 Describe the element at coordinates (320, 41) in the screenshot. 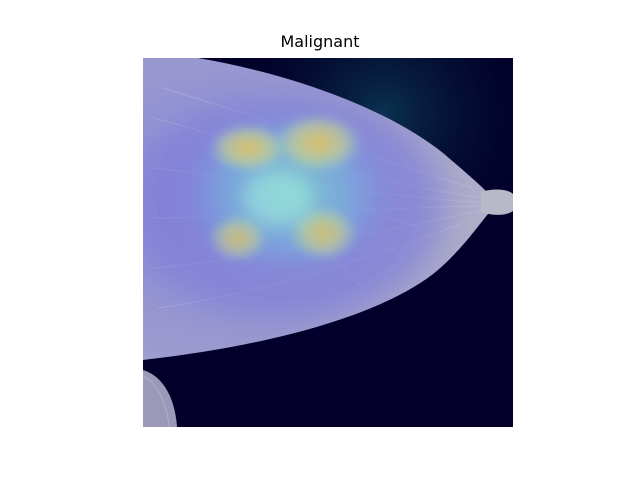

I see `figure-title: Malignant` at that location.